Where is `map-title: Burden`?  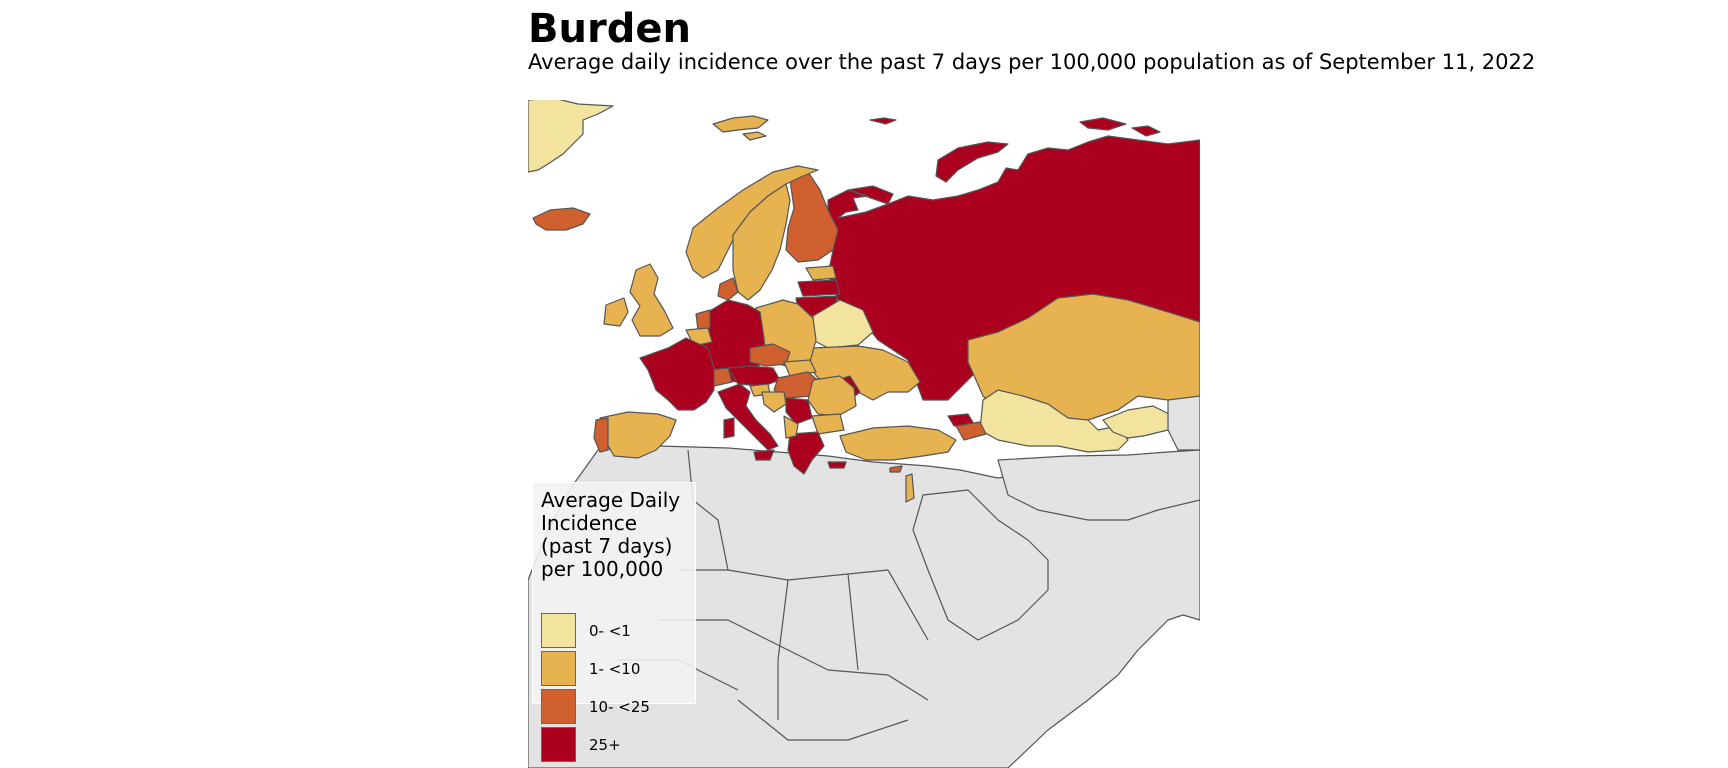
map-title: Burden is located at coordinates (609, 29).